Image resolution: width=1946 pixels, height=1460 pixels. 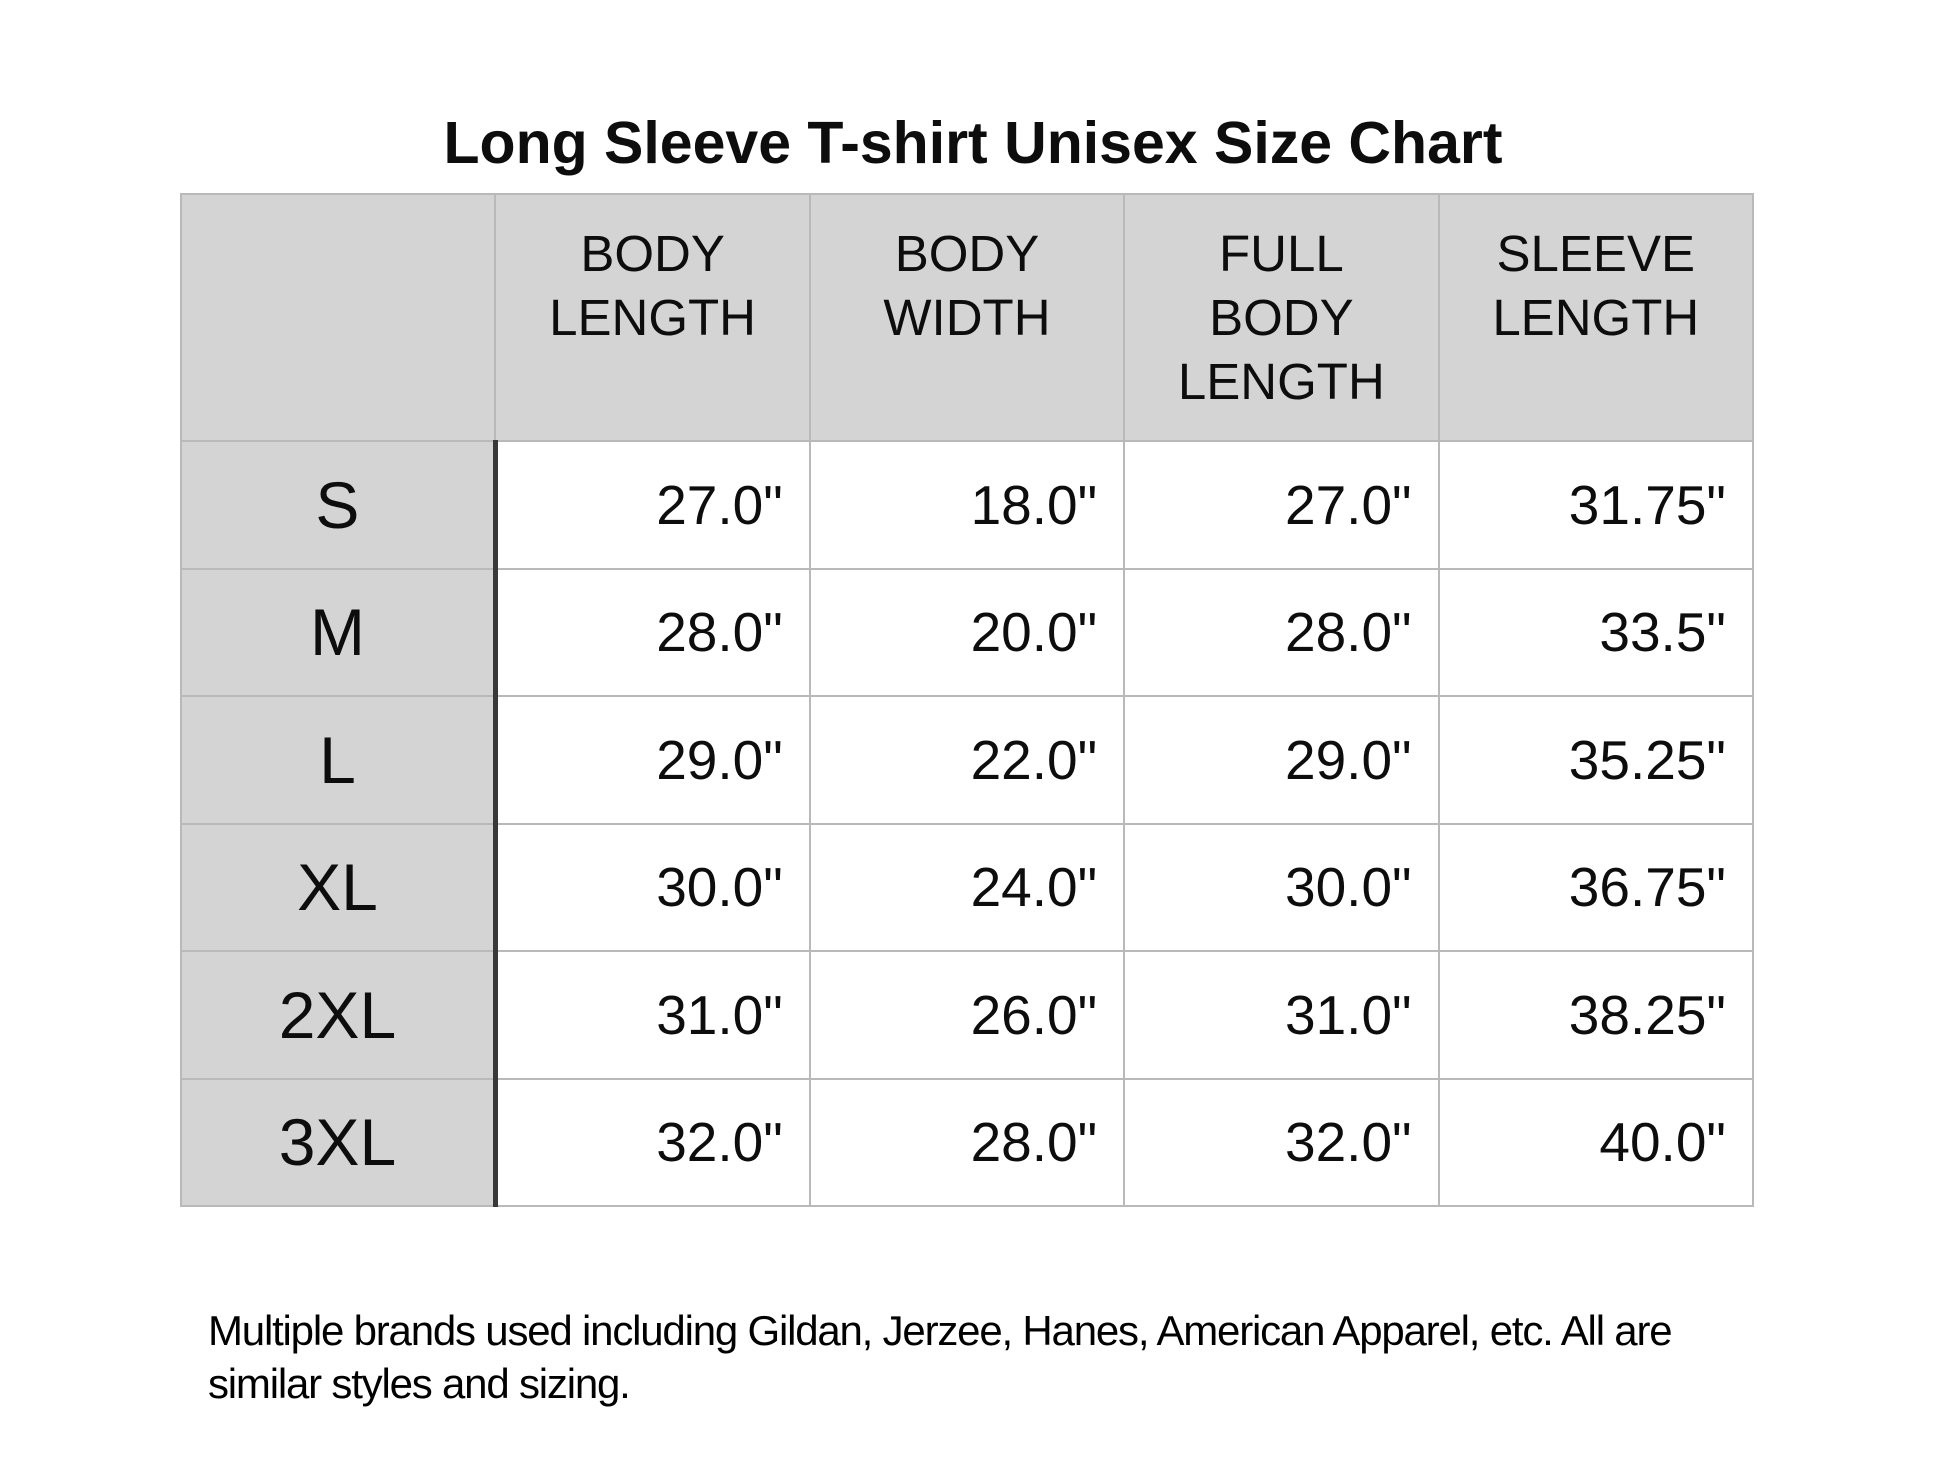 I want to click on row-label-size: S, so click(x=338, y=505).